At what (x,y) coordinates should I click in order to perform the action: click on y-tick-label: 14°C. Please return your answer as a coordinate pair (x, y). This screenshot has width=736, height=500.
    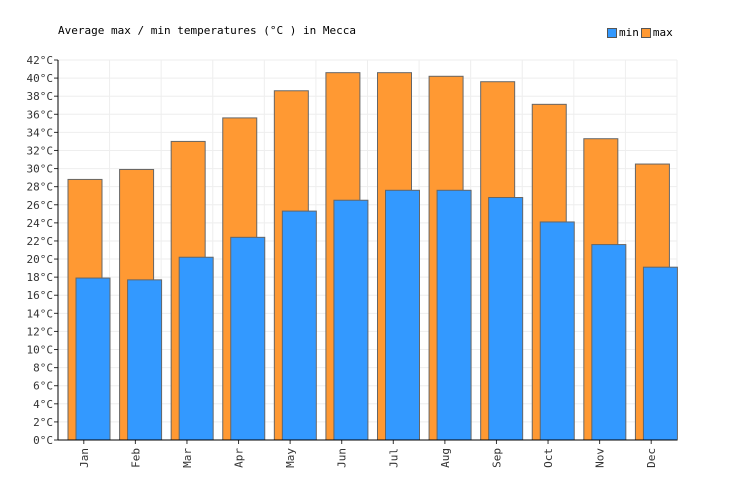
    Looking at the image, I should click on (40, 313).